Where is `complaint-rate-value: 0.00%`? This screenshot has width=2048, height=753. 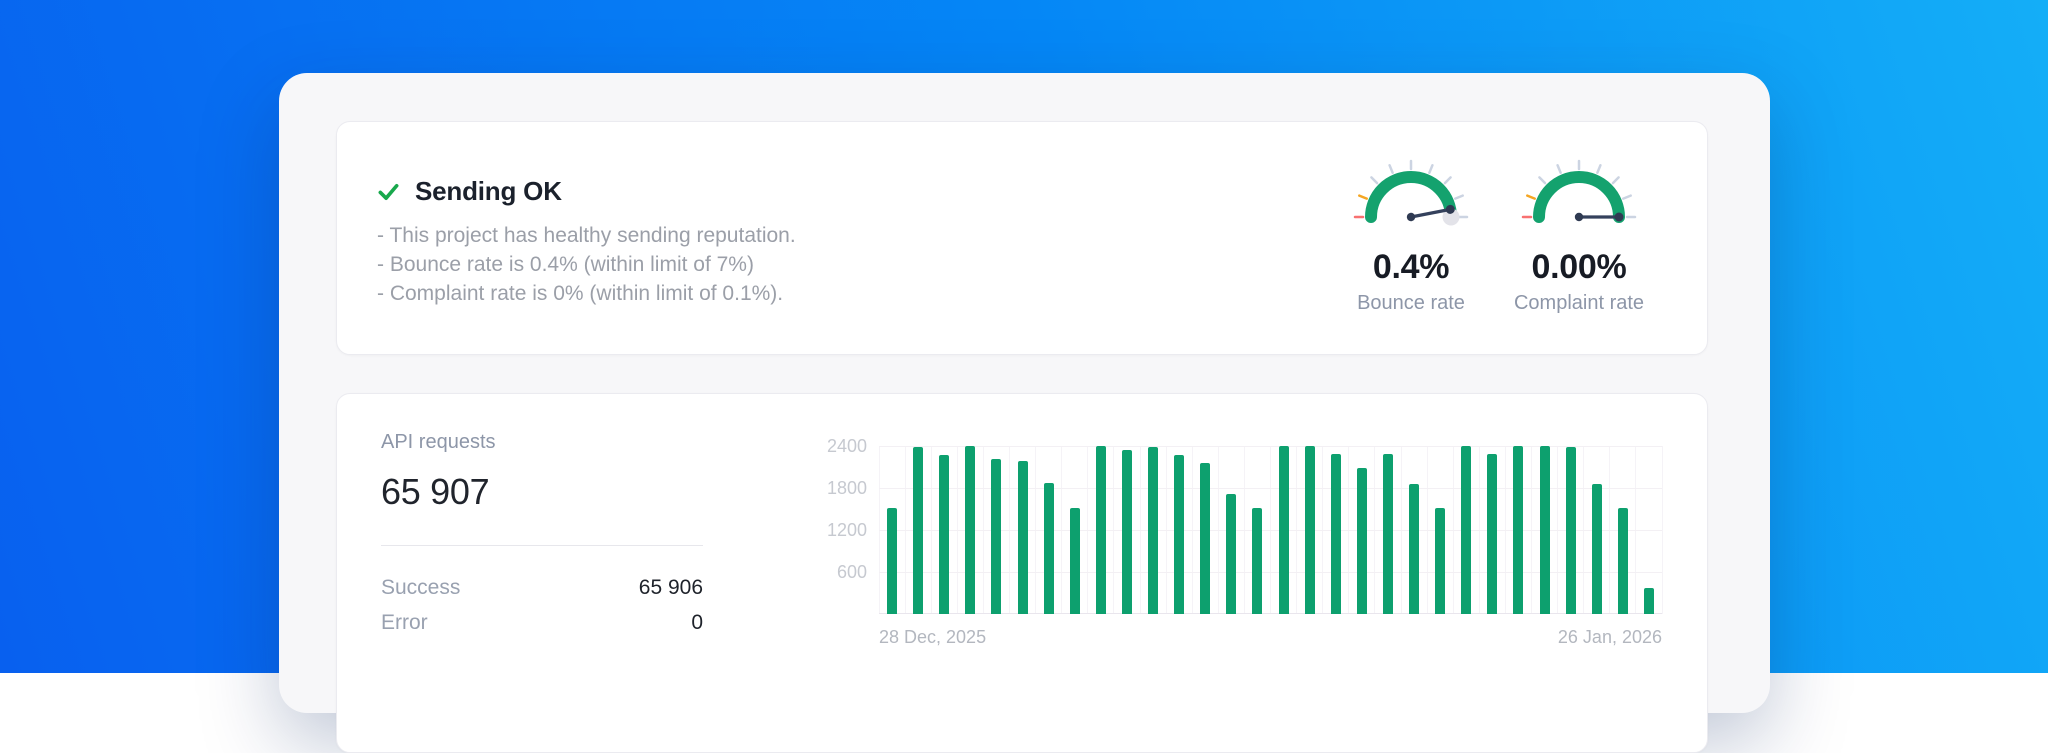 complaint-rate-value: 0.00% is located at coordinates (1579, 267).